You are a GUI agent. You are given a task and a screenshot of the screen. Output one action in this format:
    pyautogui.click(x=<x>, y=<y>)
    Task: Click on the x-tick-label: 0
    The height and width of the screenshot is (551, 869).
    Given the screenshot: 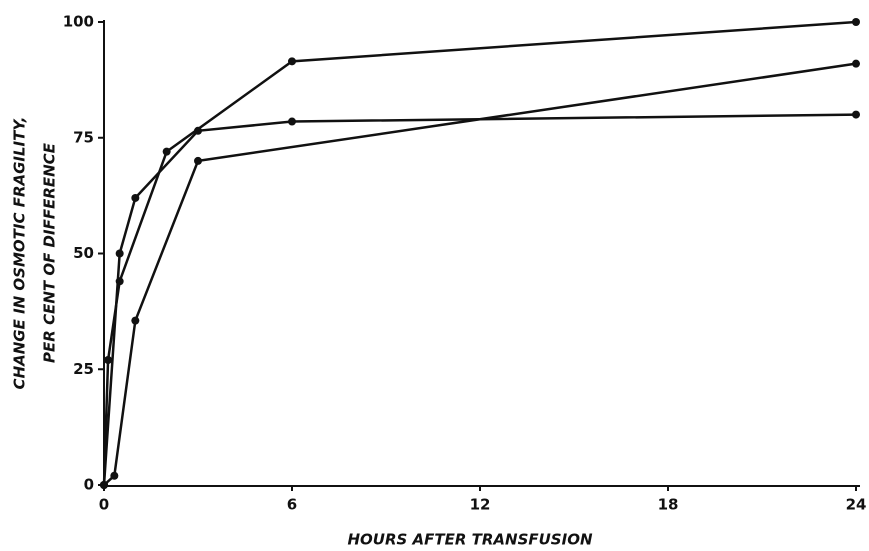 What is the action you would take?
    pyautogui.click(x=104, y=505)
    